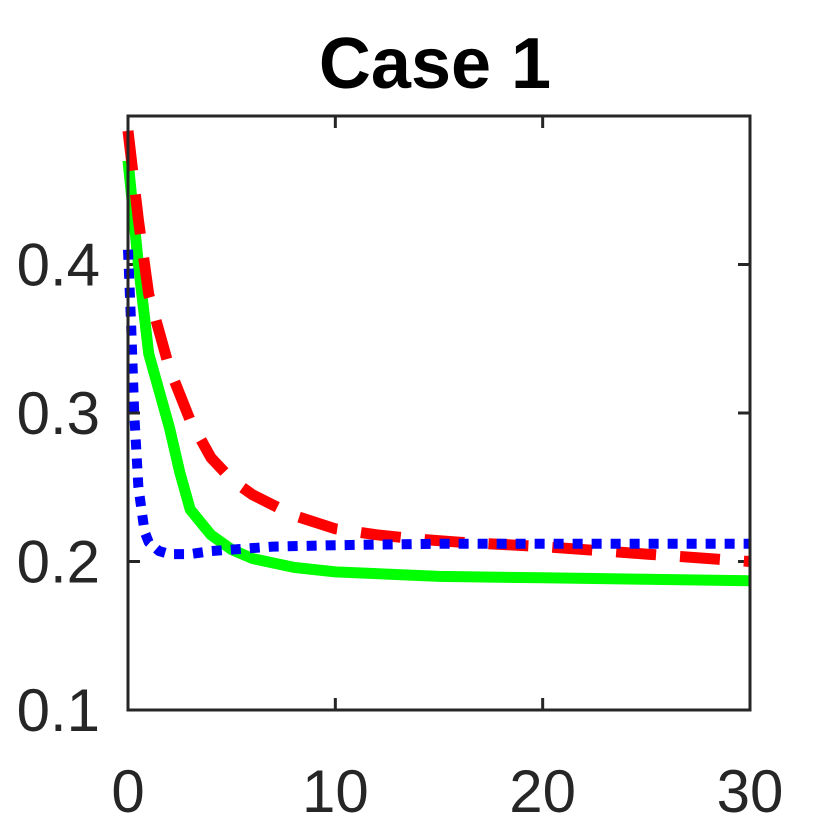 The image size is (830, 830). What do you see at coordinates (58, 562) in the screenshot?
I see `y-tick-label: 0.2` at bounding box center [58, 562].